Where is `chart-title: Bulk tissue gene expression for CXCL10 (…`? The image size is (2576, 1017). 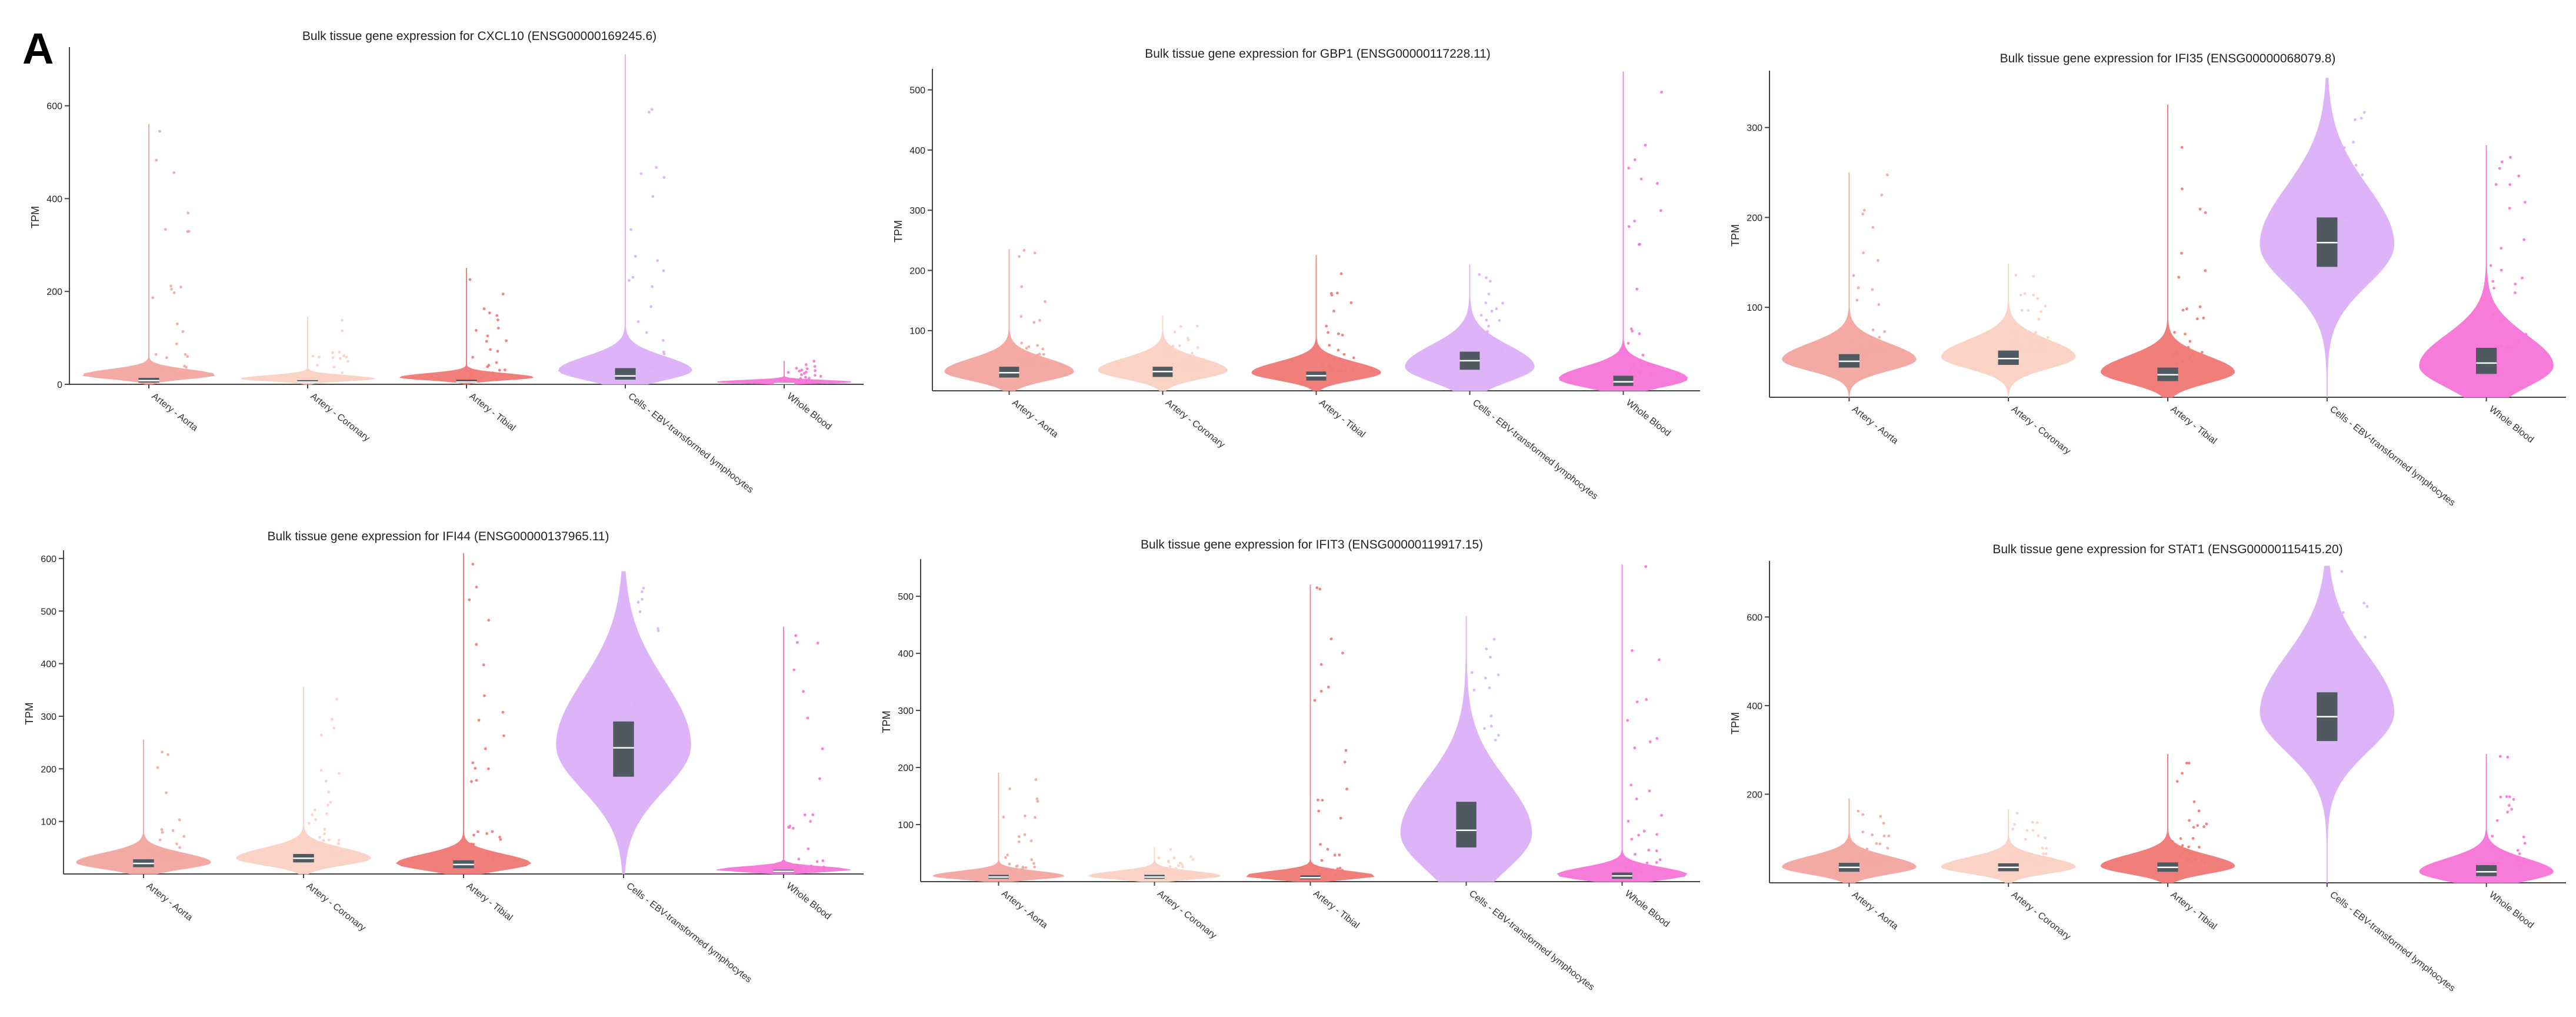 chart-title: Bulk tissue gene expression for CXCL10 (… is located at coordinates (480, 36).